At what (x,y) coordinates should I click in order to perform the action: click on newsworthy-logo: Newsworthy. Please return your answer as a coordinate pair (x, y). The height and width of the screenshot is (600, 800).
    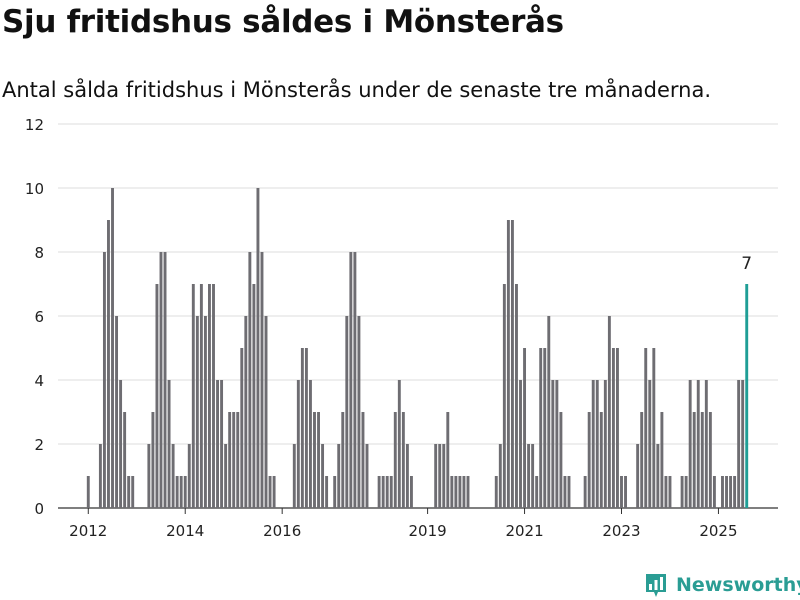
    Looking at the image, I should click on (722, 585).